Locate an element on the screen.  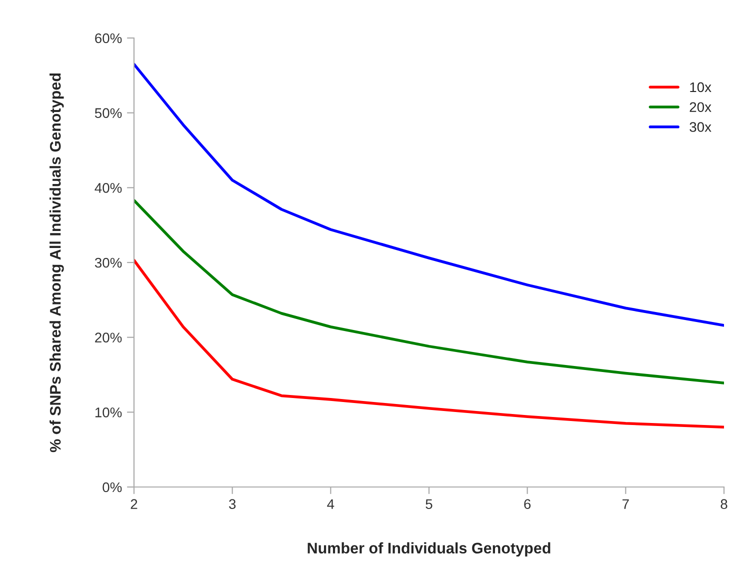
legend-label: 10x is located at coordinates (701, 87).